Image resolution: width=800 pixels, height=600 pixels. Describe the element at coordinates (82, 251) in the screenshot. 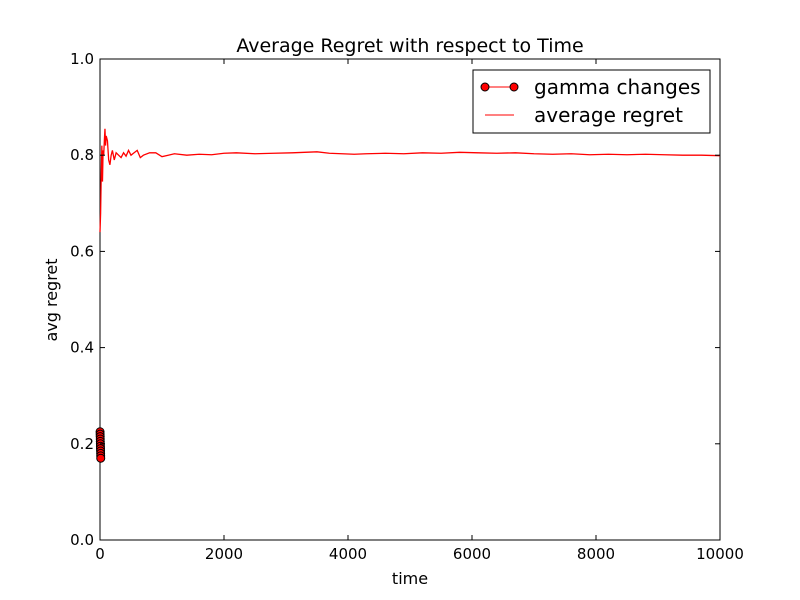

I see `y-tick-label: 0.6` at that location.